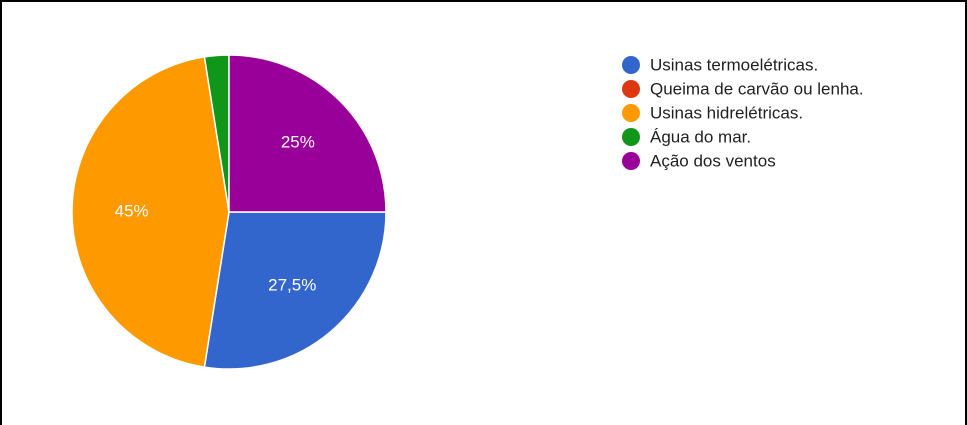 The image size is (967, 425). I want to click on legend-label: Usinas hidrelétricas., so click(726, 112).